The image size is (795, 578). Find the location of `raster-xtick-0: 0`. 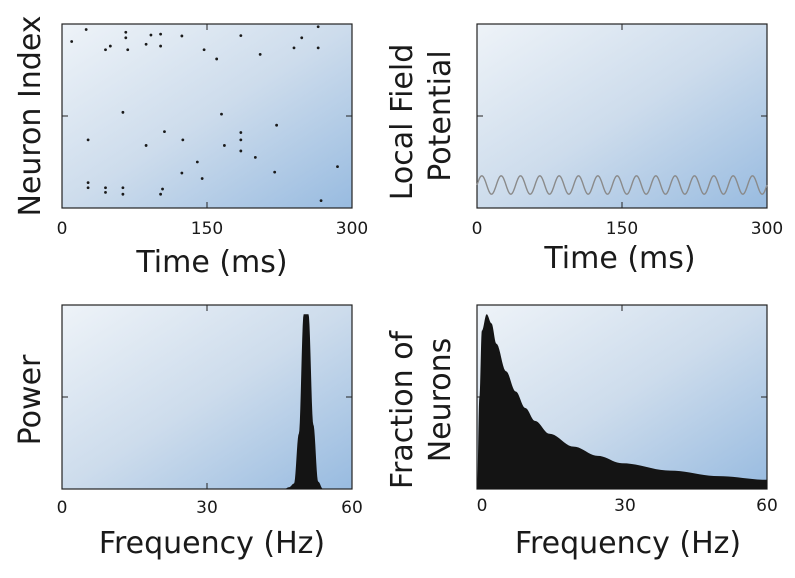

raster-xtick-0: 0 is located at coordinates (62, 229).